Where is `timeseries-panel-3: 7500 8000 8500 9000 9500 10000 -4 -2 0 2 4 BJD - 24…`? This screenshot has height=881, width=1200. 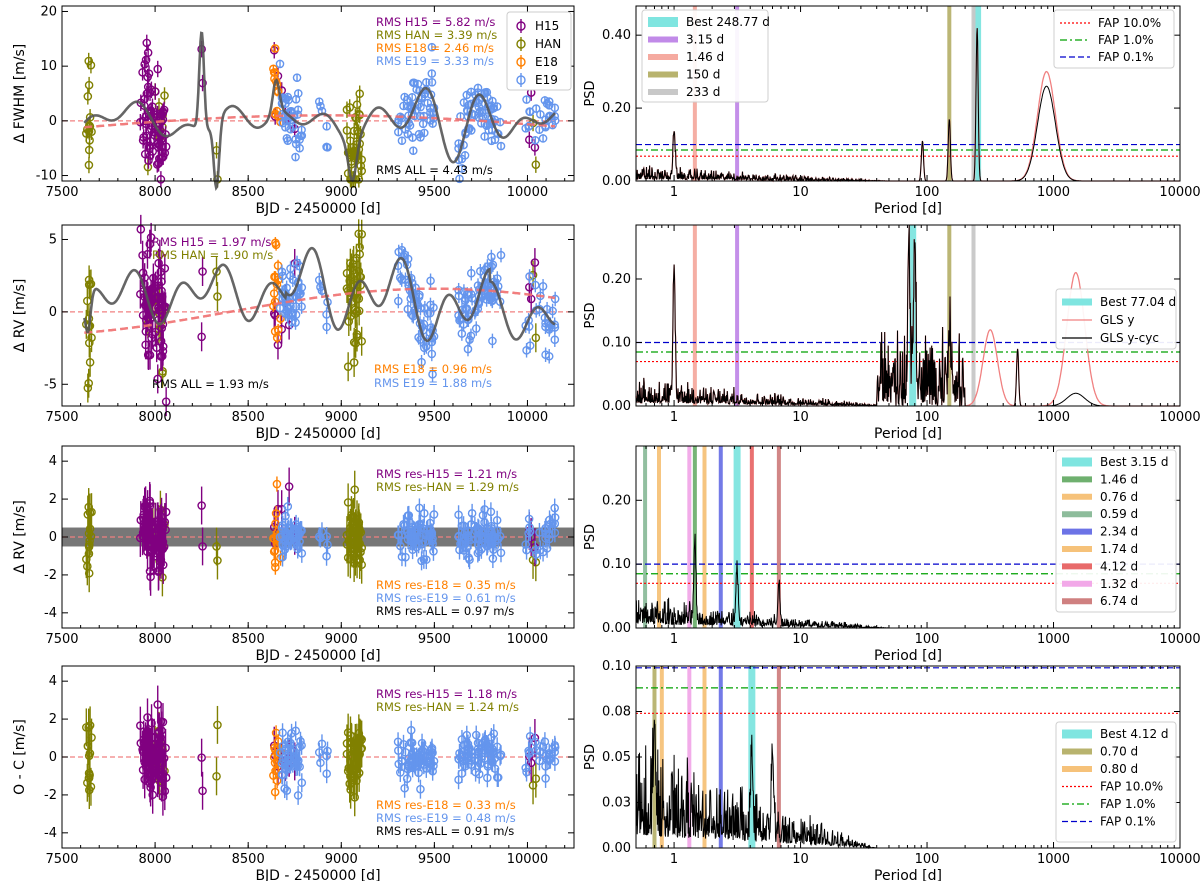
timeseries-panel-3: 7500 8000 8500 9000 9500 10000 -4 -2 0 2 4 BJD - 24… is located at coordinates (293, 554).